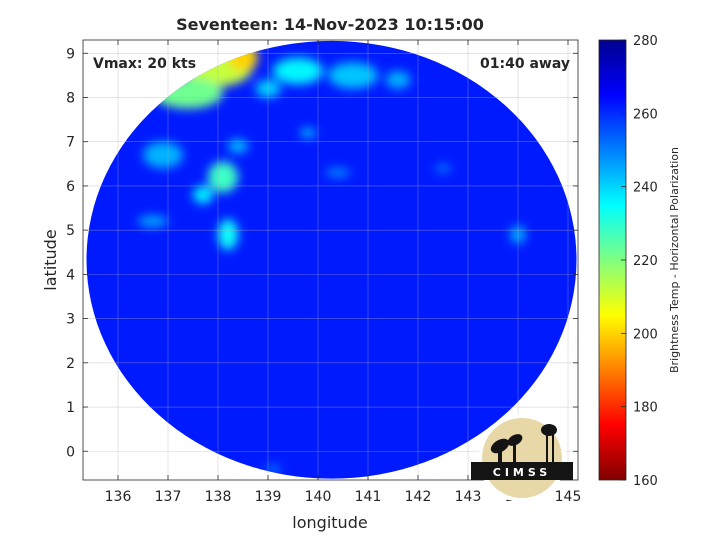  I want to click on y-tick-label: 2, so click(70, 364).